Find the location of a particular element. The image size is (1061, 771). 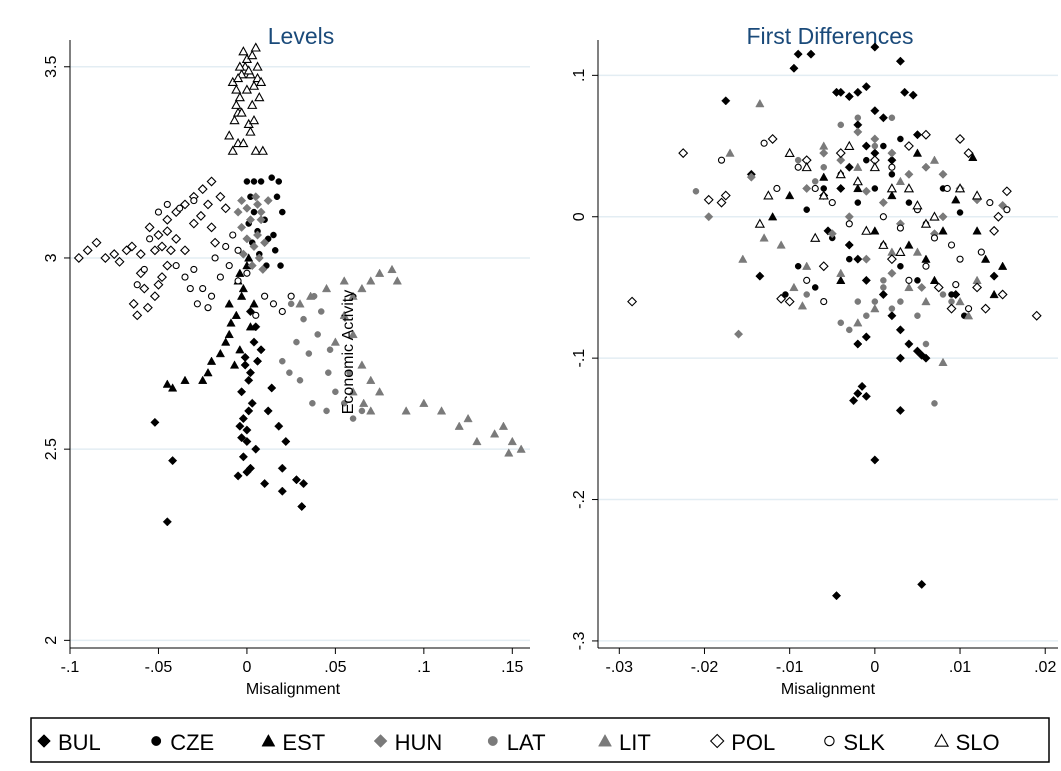

legend-entry-lit: LIT is located at coordinates (624, 742).